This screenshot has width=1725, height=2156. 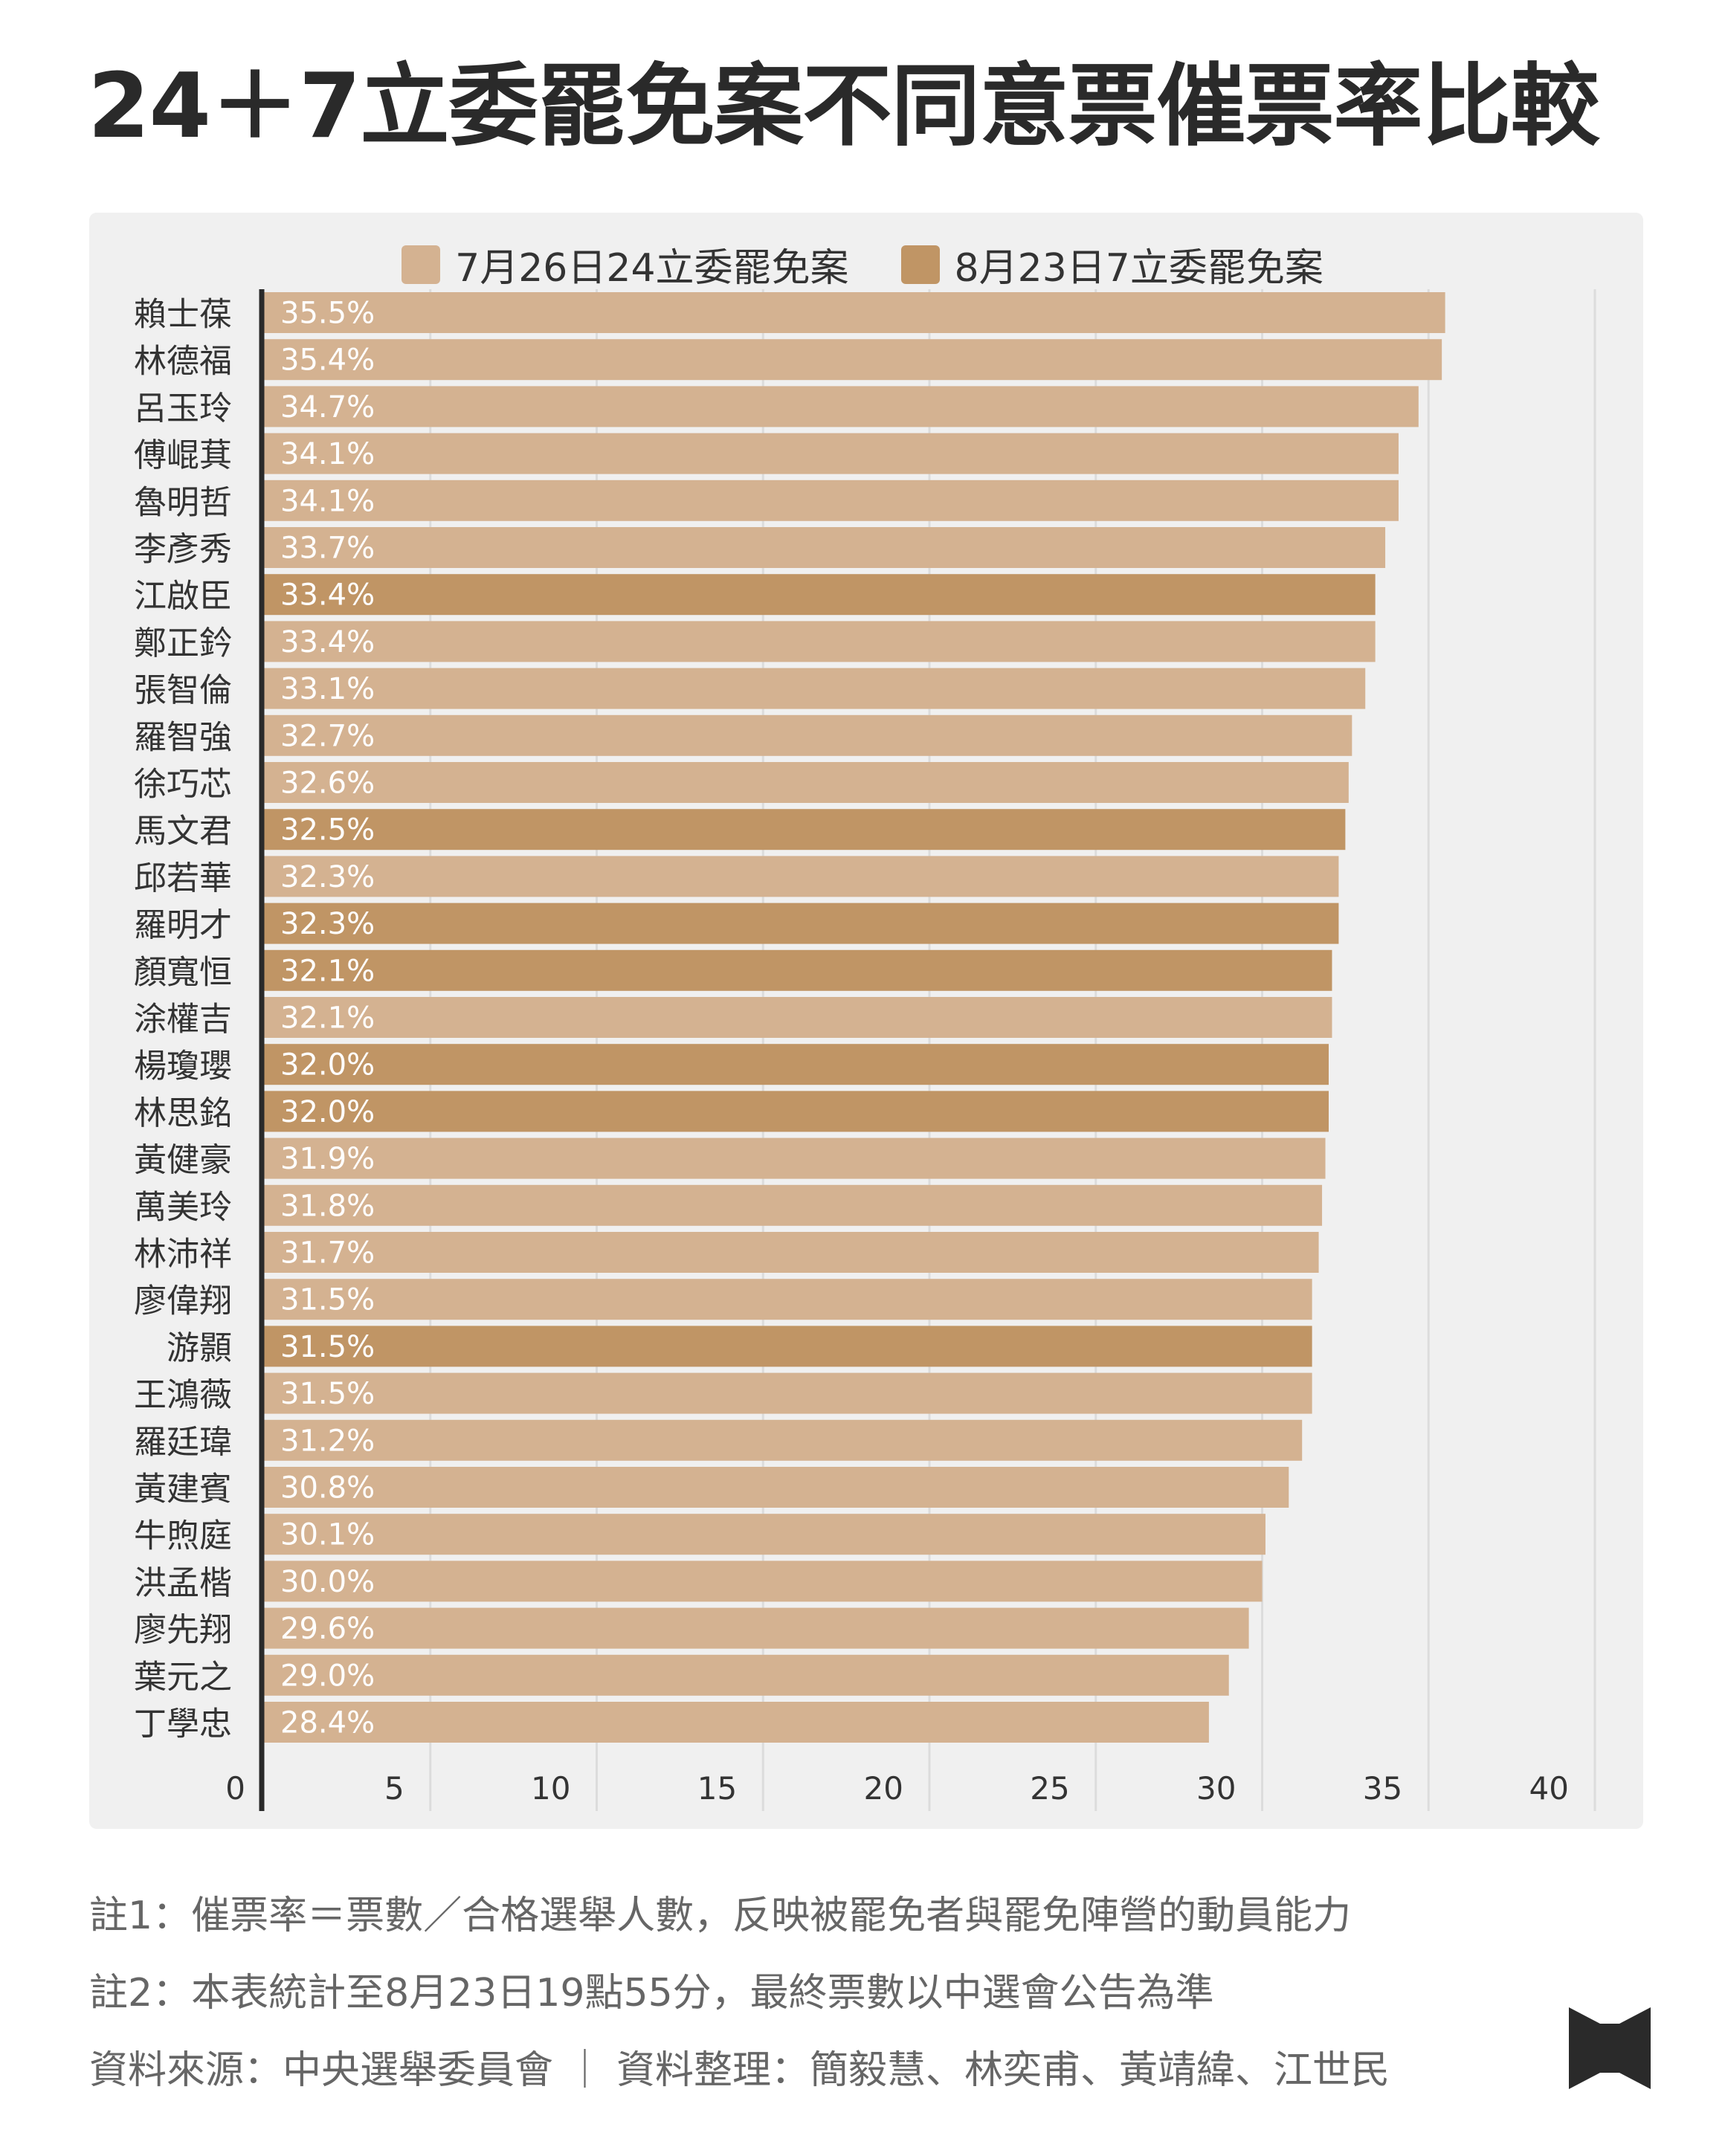 What do you see at coordinates (327, 783) in the screenshot?
I see `bar-value-label: 32.6%` at bounding box center [327, 783].